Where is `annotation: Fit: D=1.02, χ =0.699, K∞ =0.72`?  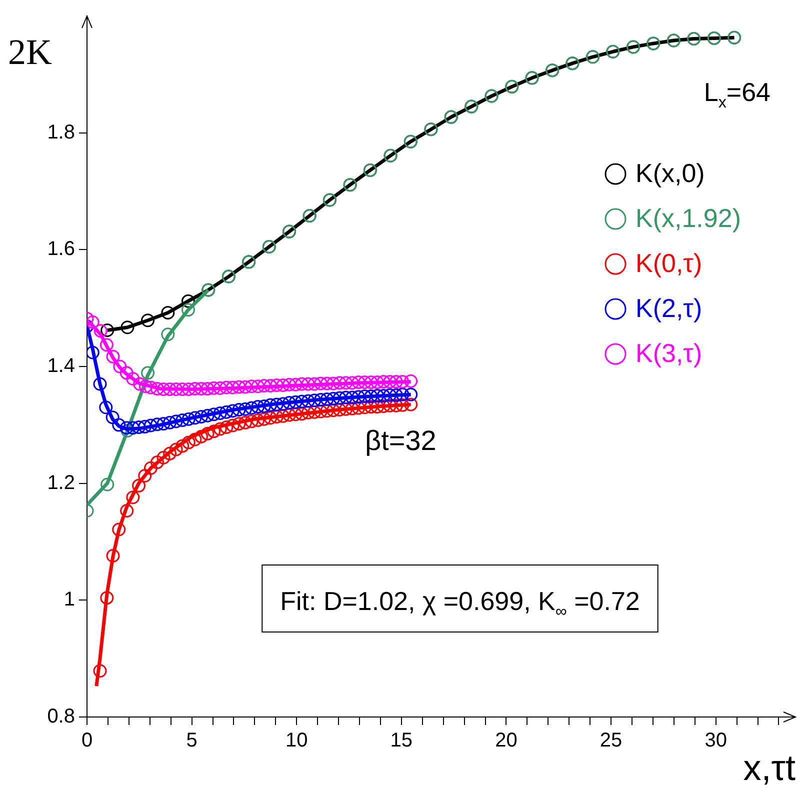 annotation: Fit: D=1.02, χ =0.699, K∞ =0.72 is located at coordinates (460, 603).